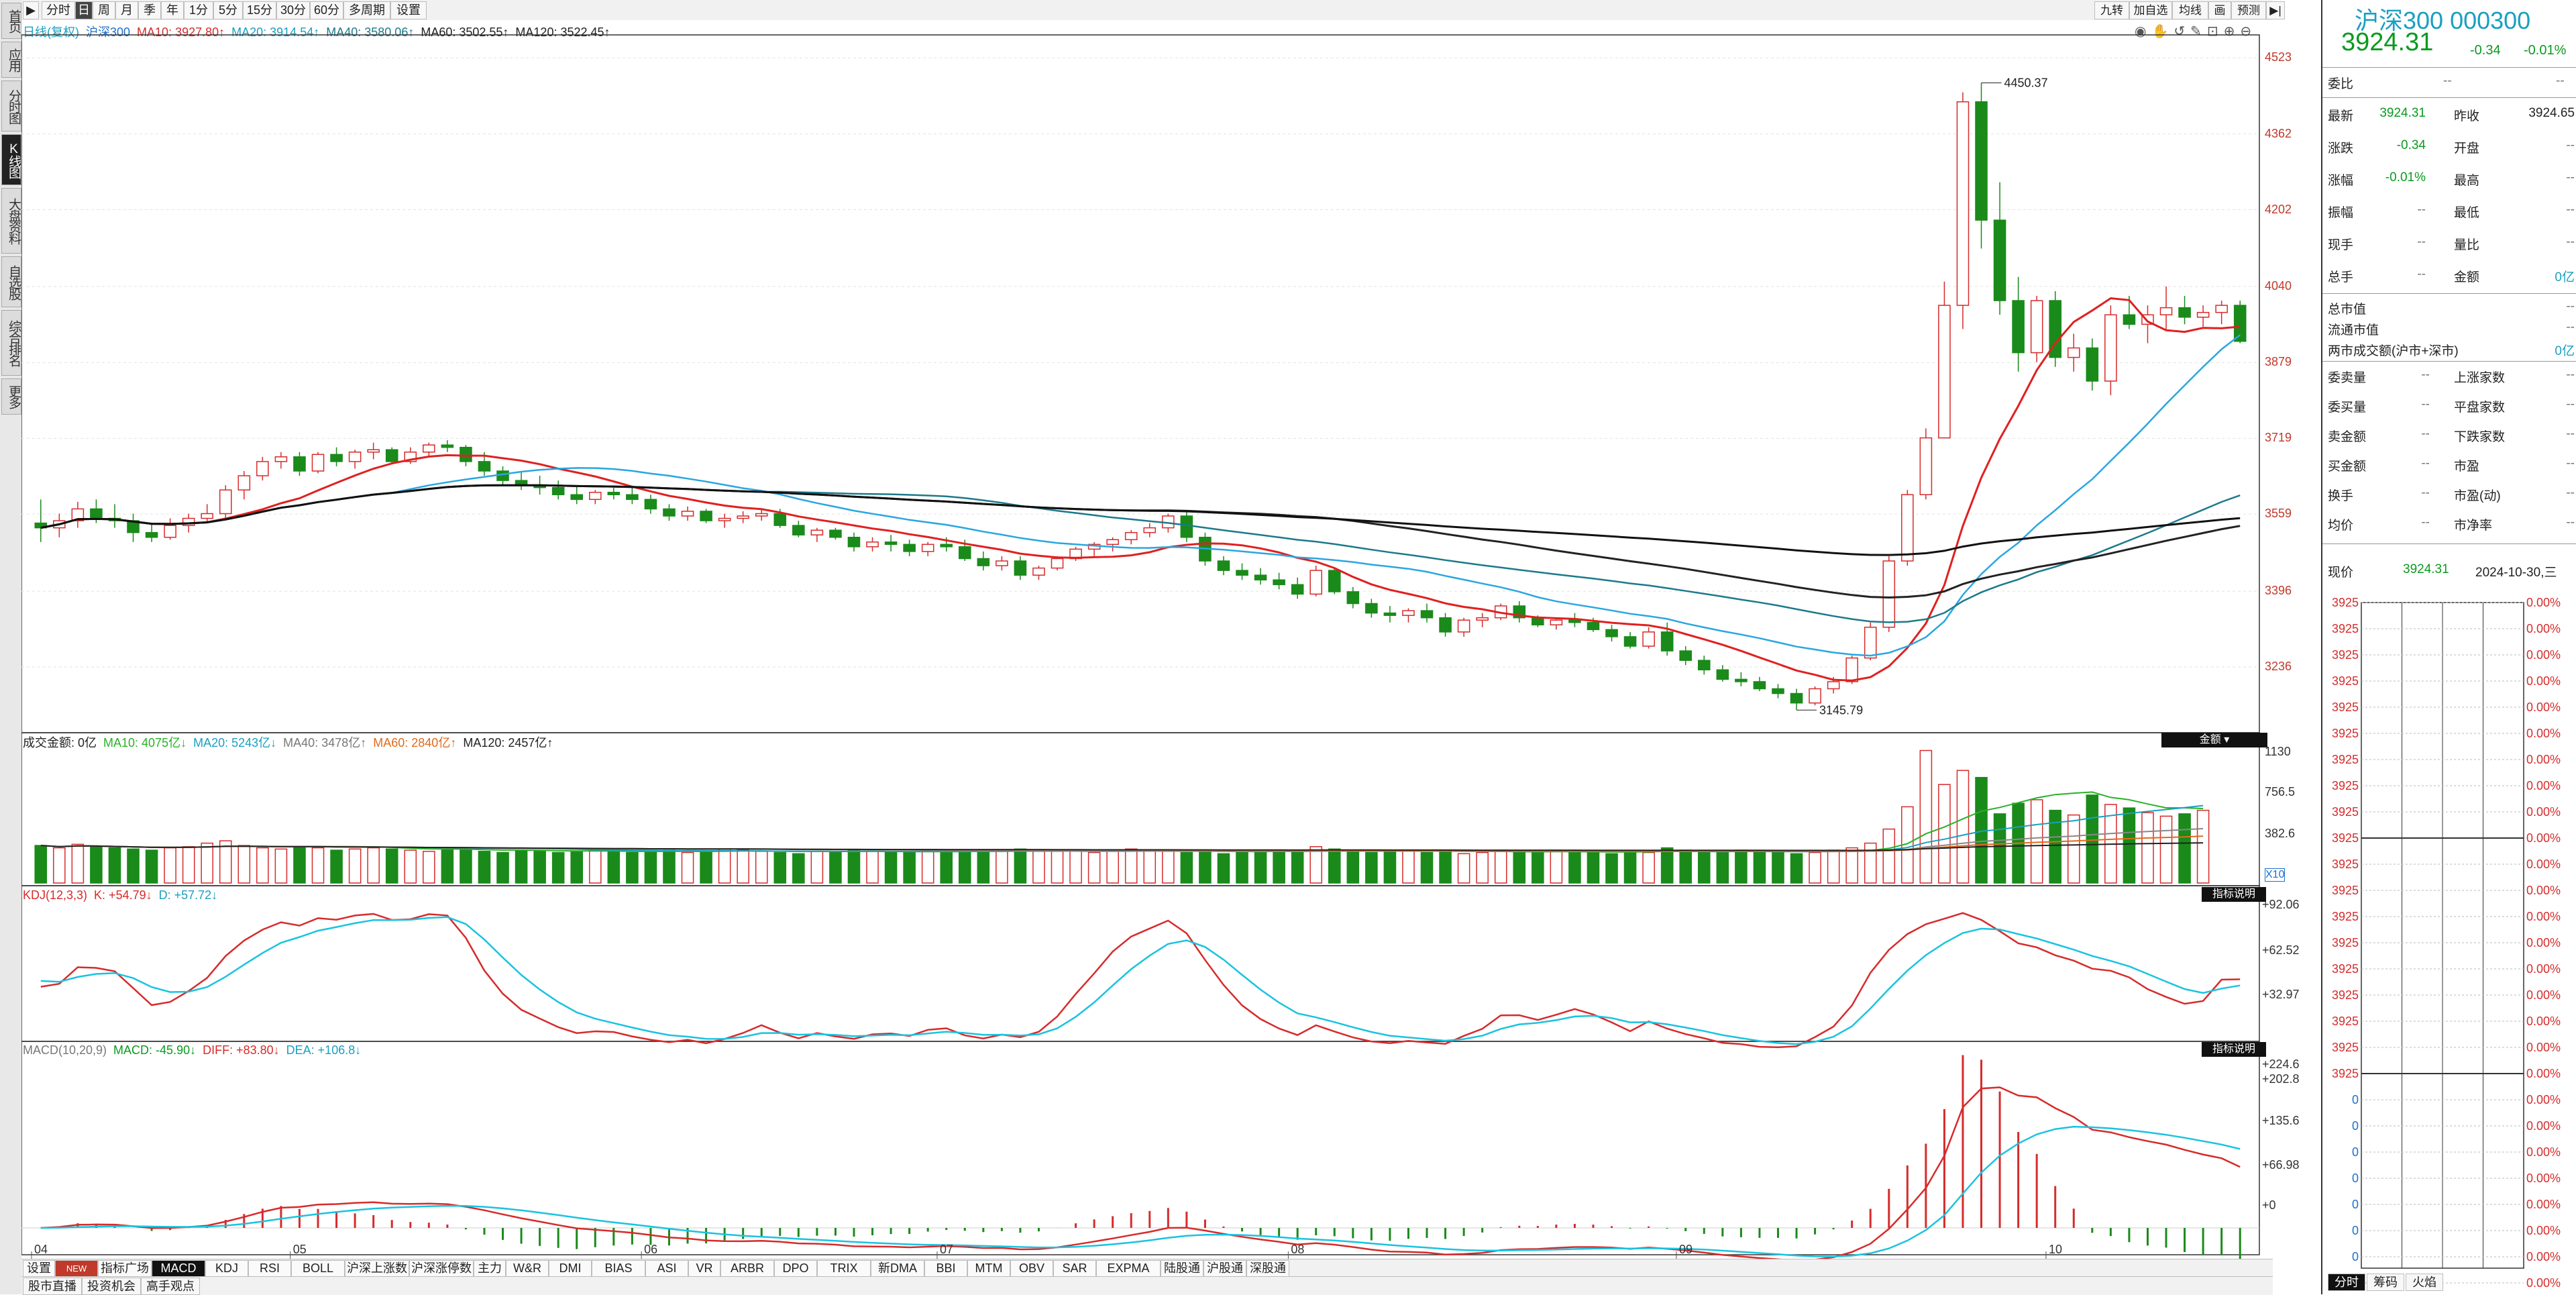 The width and height of the screenshot is (2576, 1295). What do you see at coordinates (198, 10) in the screenshot?
I see `period-button-6: 1分` at bounding box center [198, 10].